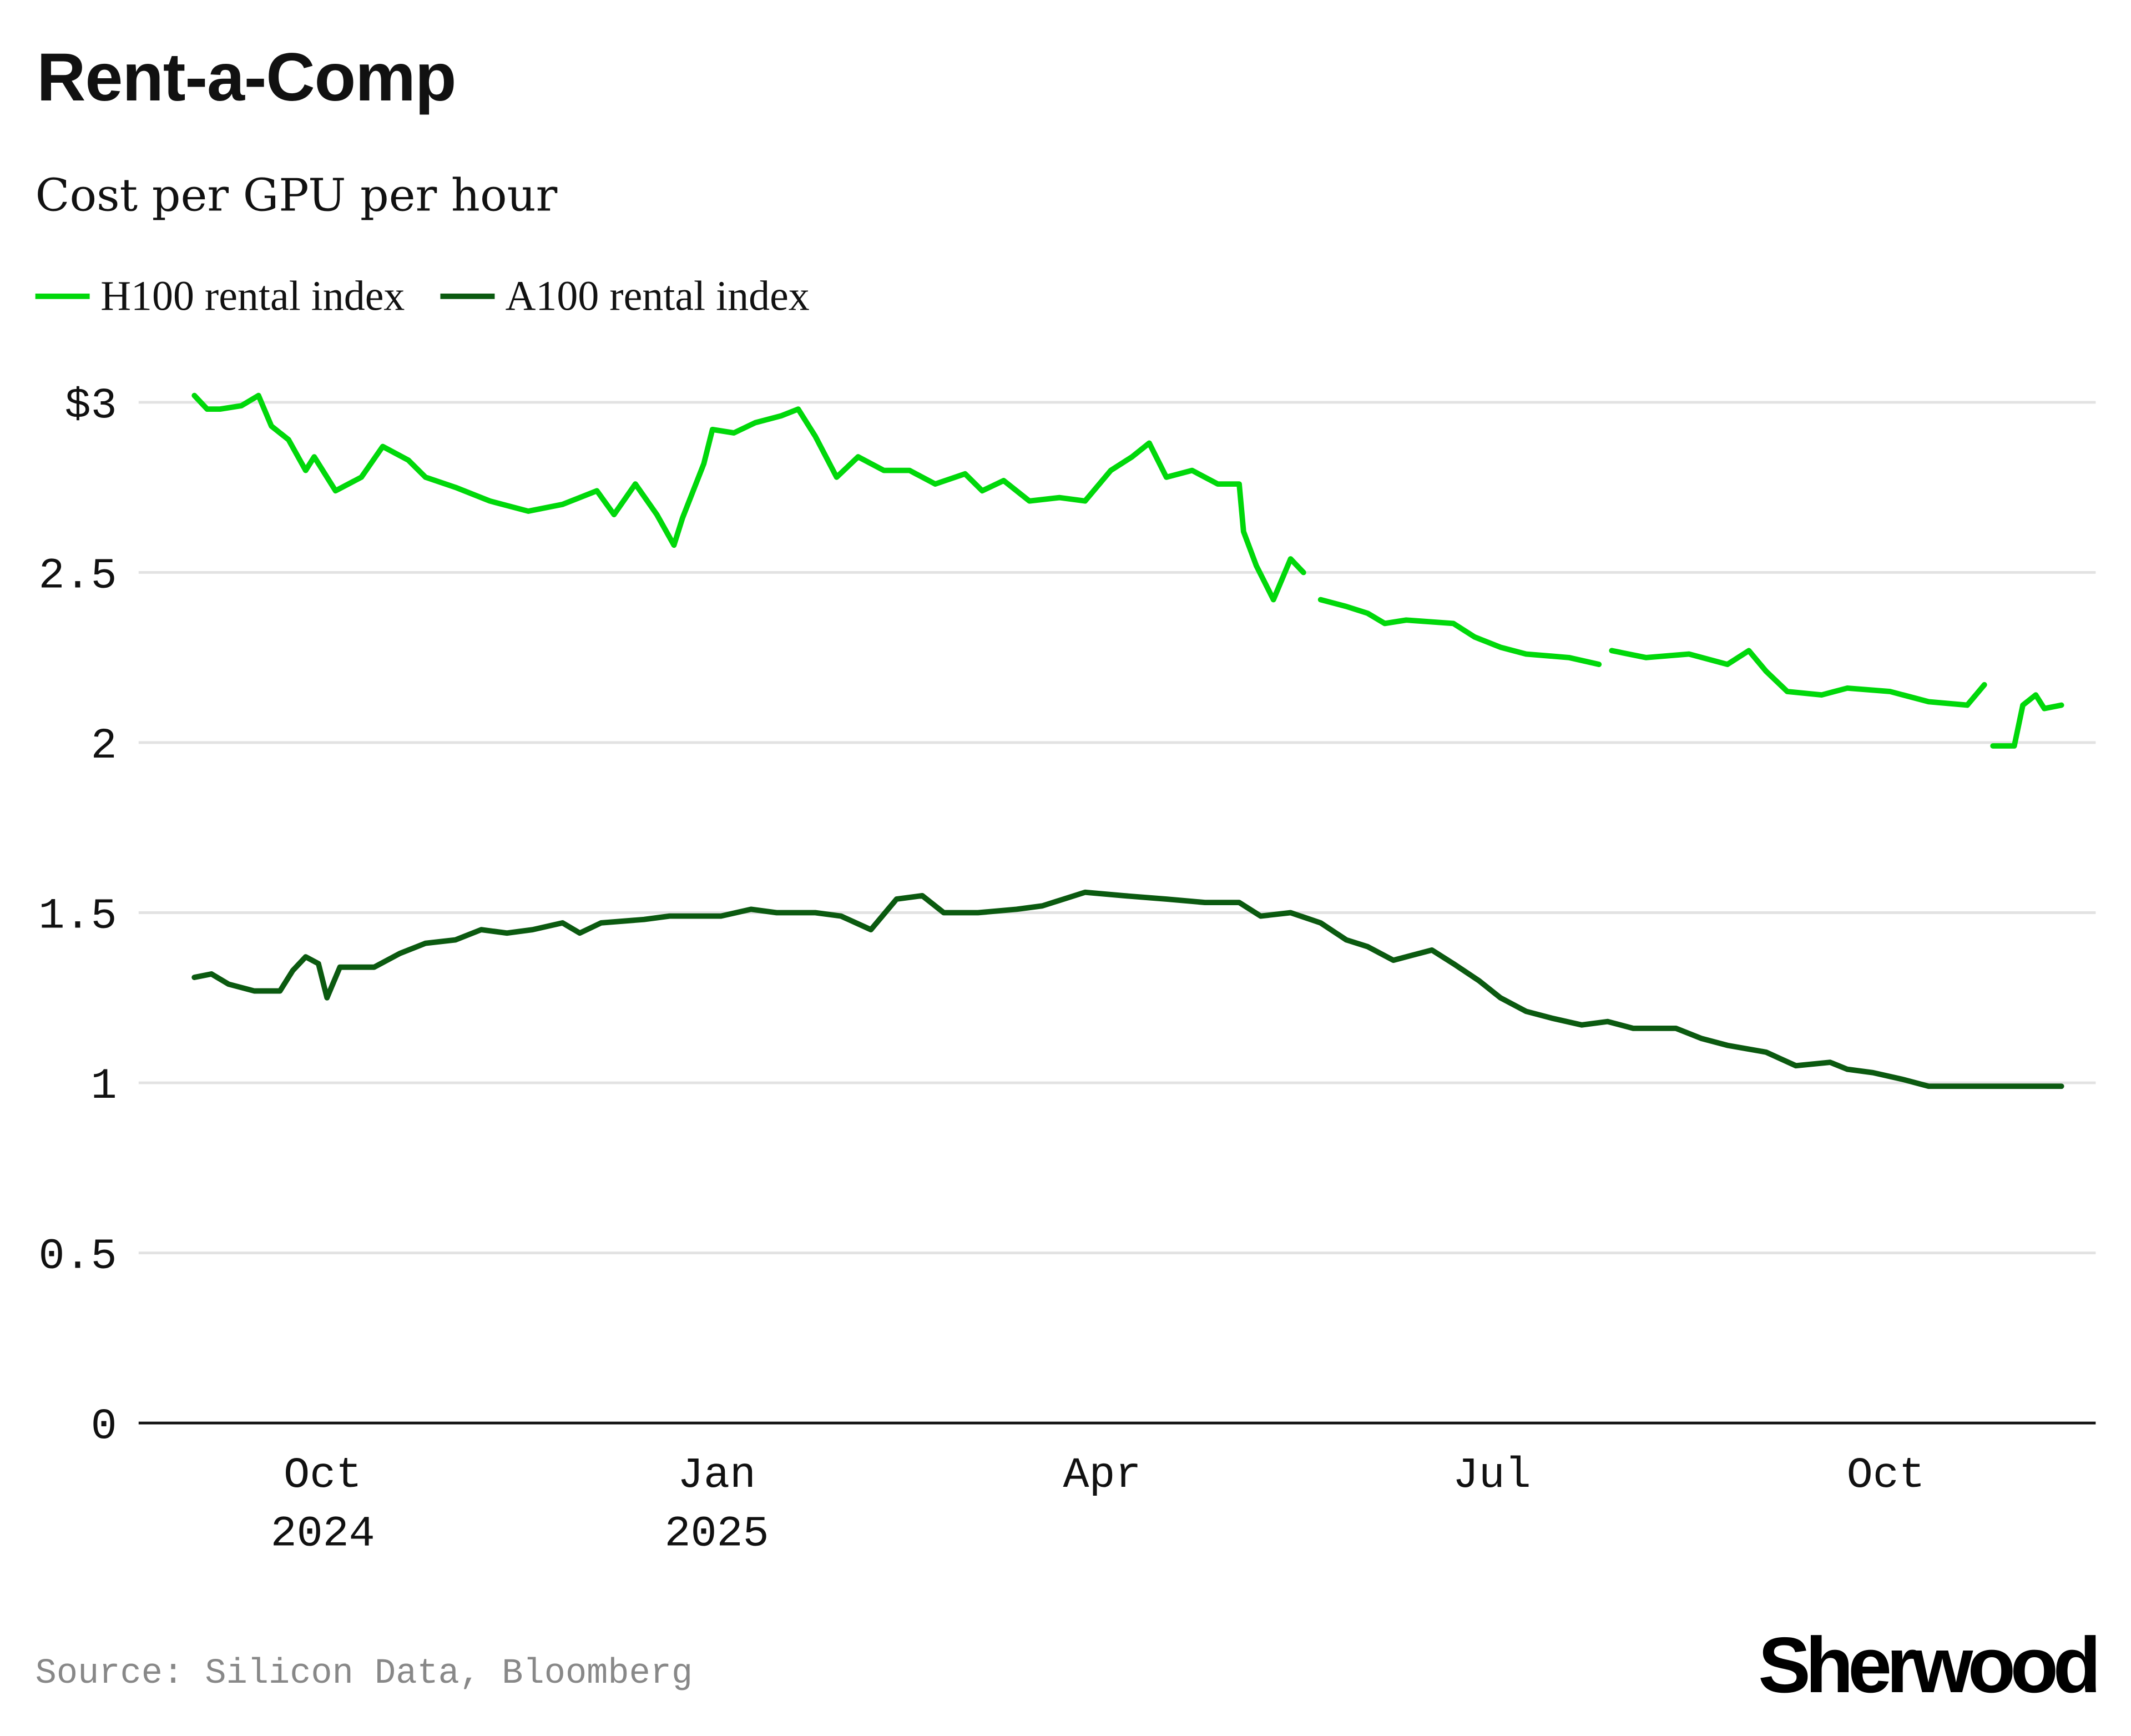 This screenshot has height=1736, width=2131. I want to click on series-line-a100, so click(1127, 989).